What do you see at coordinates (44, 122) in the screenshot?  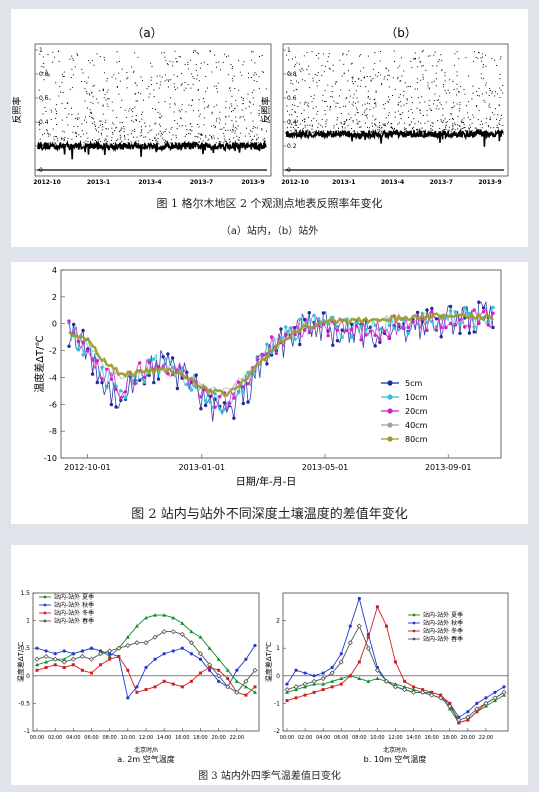 I see `y-tick-label: 0.4` at bounding box center [44, 122].